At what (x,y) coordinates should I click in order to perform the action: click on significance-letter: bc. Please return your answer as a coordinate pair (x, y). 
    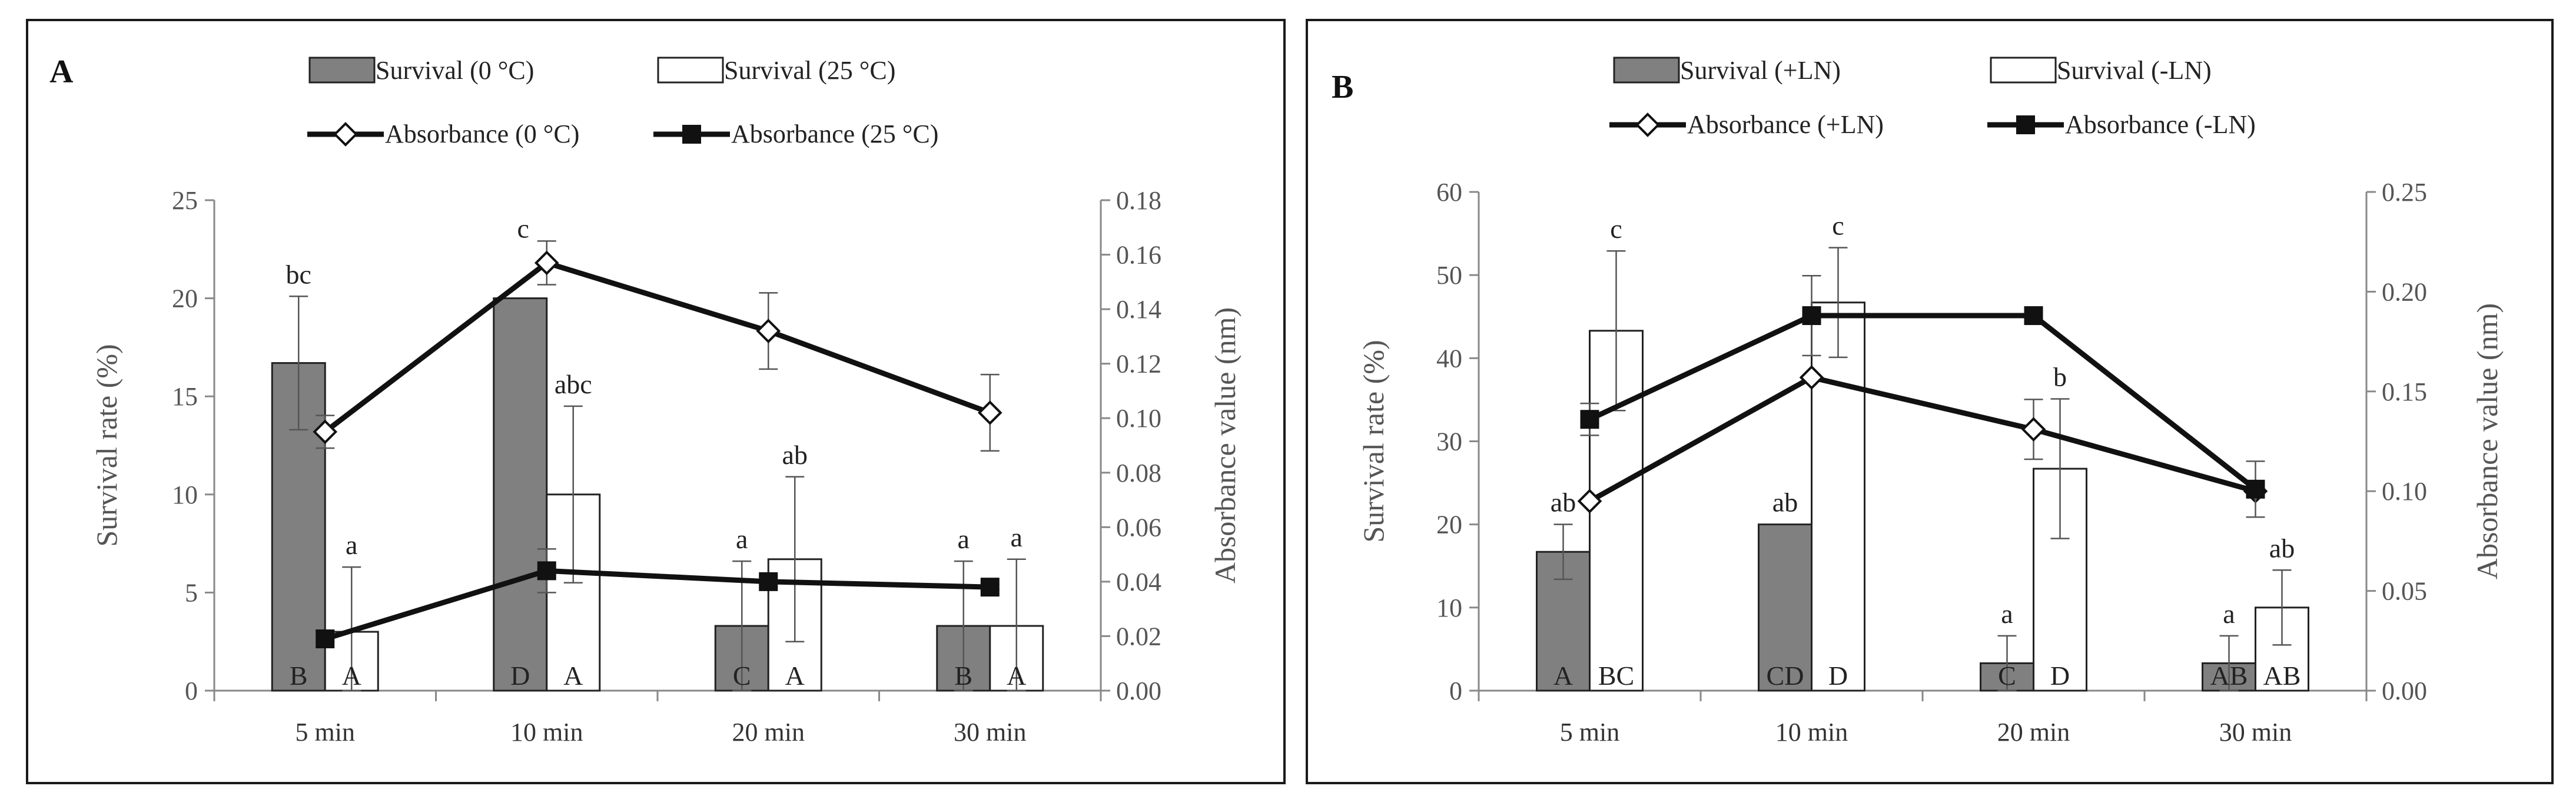
    Looking at the image, I should click on (298, 274).